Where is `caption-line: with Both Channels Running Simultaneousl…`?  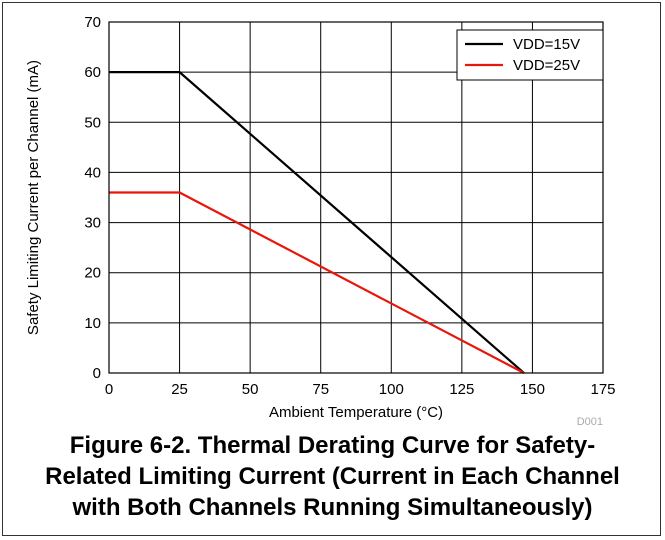 caption-line: with Both Channels Running Simultaneousl… is located at coordinates (332, 507).